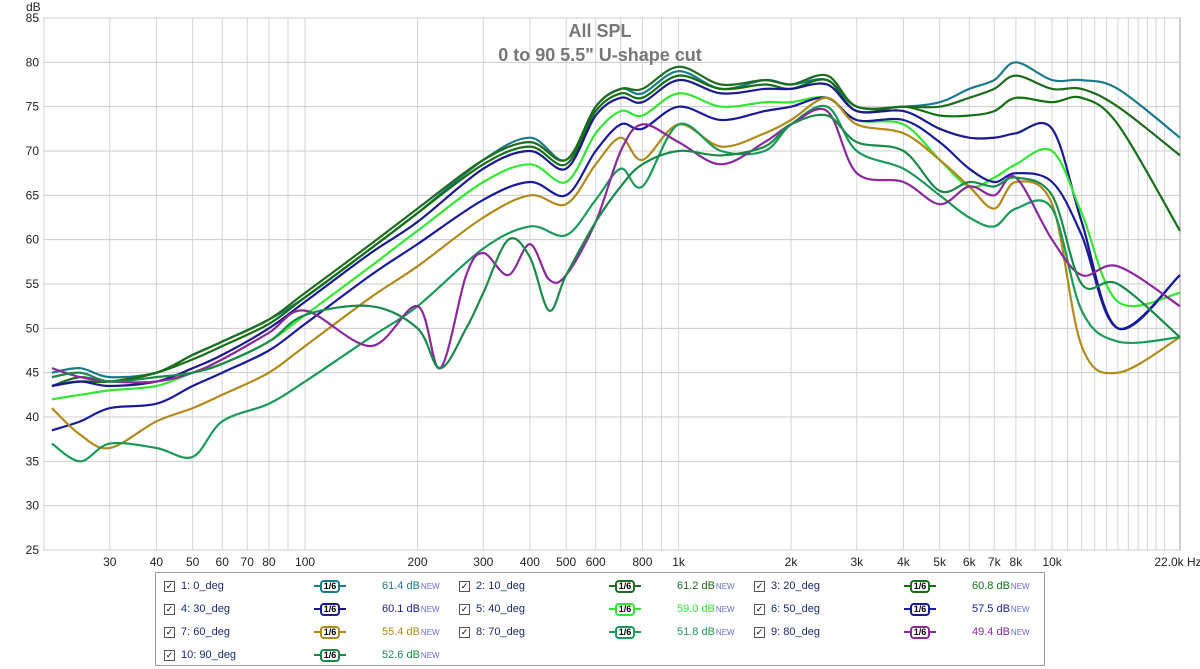 This screenshot has height=669, width=1200. I want to click on legend-db-value: 61.4 dB, so click(401, 586).